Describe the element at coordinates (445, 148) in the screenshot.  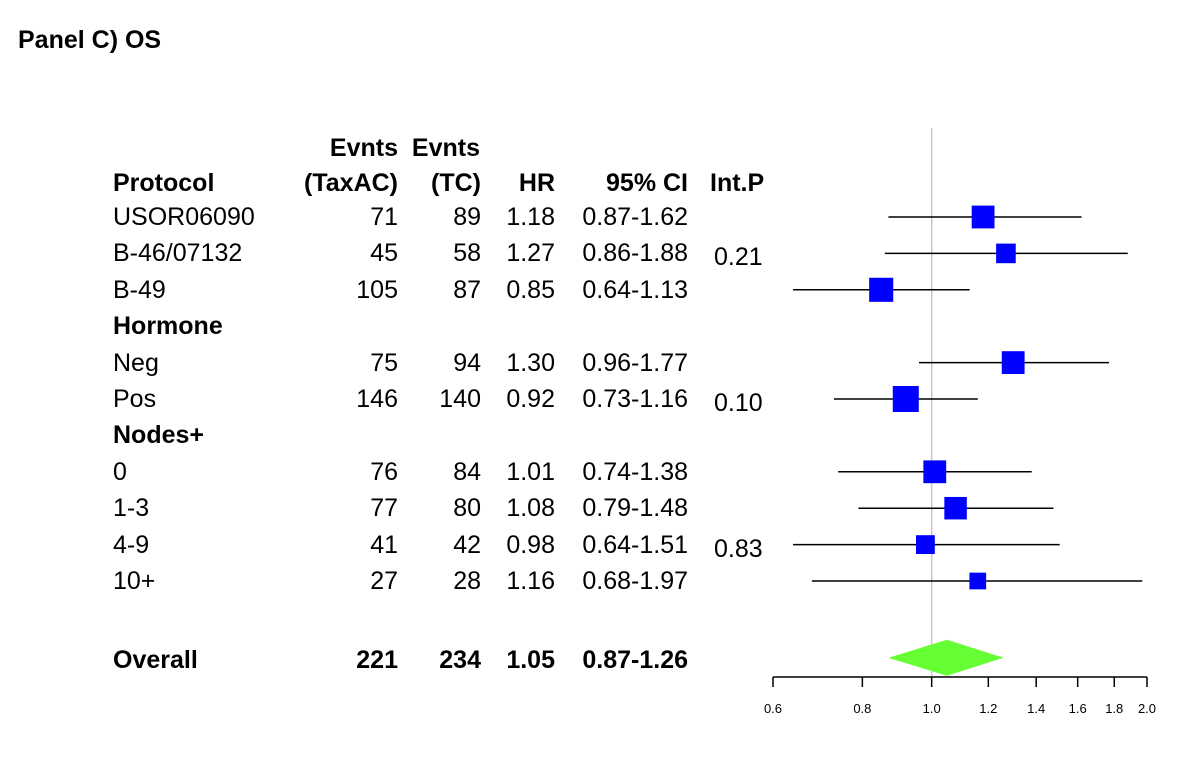
I see `header-events-tc-top: Evnts` at that location.